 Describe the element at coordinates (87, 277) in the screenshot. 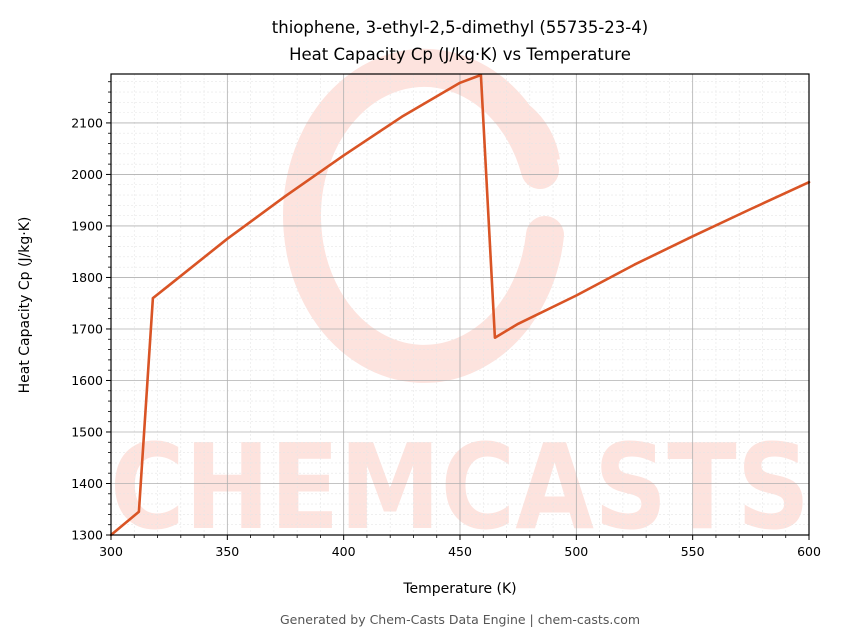

I see `y-tick-label: 1800` at that location.